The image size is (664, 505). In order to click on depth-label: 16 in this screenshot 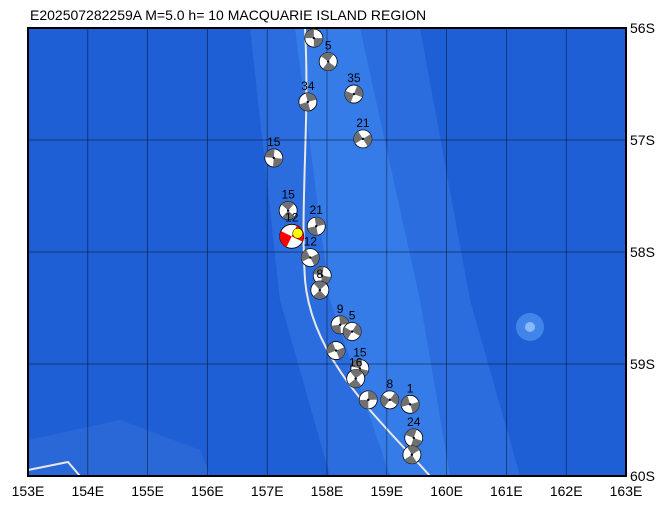, I will do `click(356, 363)`.